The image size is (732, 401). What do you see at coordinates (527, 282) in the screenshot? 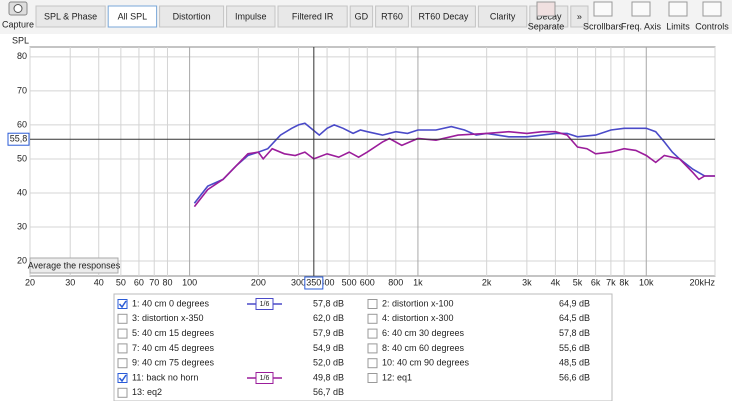
I see `x-tick-label: 3k` at bounding box center [527, 282].